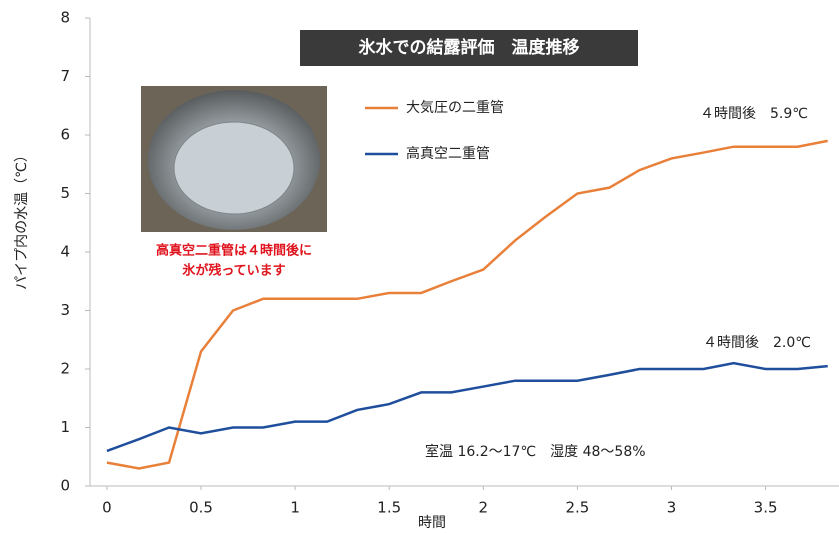  What do you see at coordinates (432, 523) in the screenshot?
I see `x-axis-label: 時間` at bounding box center [432, 523].